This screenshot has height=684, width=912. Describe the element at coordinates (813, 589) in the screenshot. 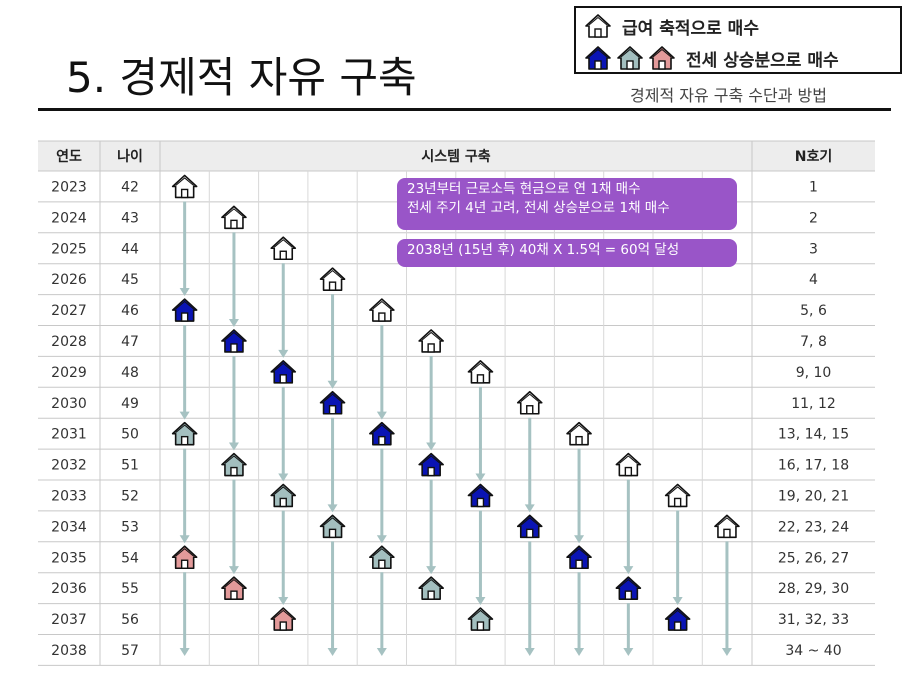

I see `n-unit-cell: 28, 29, 30` at that location.